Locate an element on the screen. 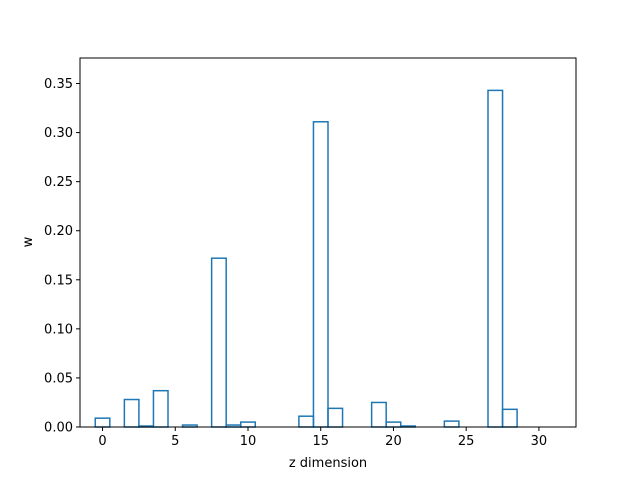  y-tick-label: 0.15 is located at coordinates (58, 280).